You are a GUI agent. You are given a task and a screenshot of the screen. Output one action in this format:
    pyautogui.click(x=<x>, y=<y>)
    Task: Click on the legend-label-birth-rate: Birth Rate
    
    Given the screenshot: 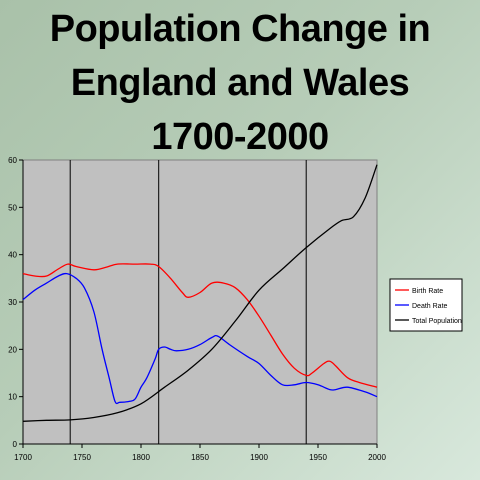 What is the action you would take?
    pyautogui.click(x=427, y=291)
    